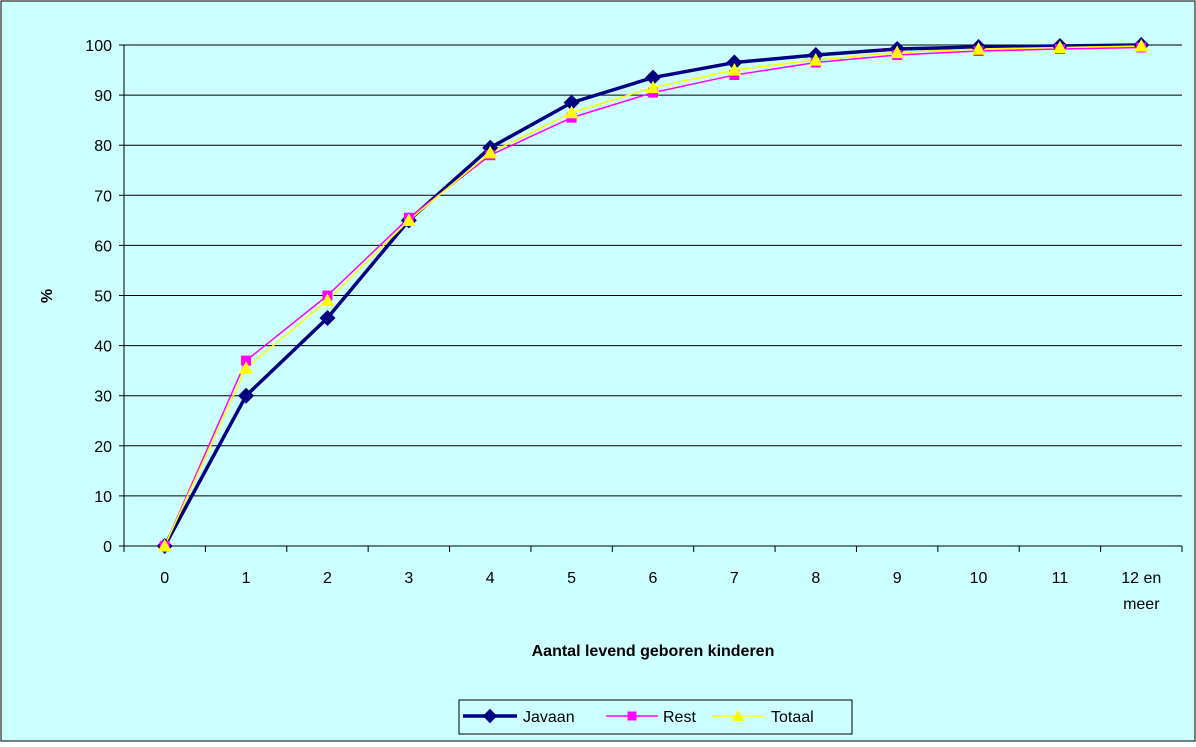 The height and width of the screenshot is (747, 1196). Describe the element at coordinates (246, 360) in the screenshot. I see `data-point-rest` at that location.